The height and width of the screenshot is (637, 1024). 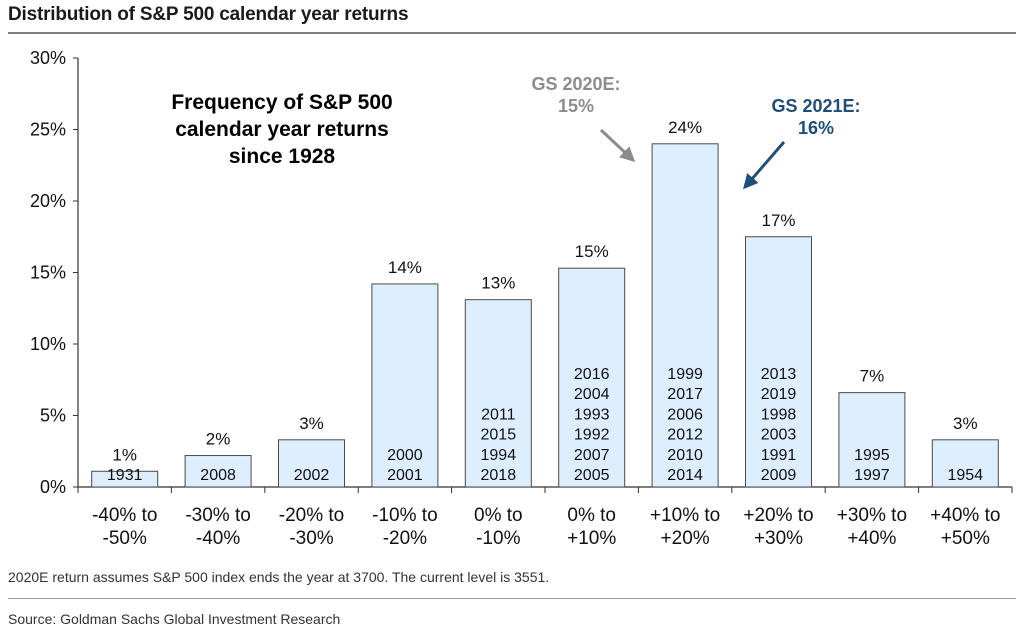 What do you see at coordinates (592, 455) in the screenshot?
I see `bar-year-label: 2007` at bounding box center [592, 455].